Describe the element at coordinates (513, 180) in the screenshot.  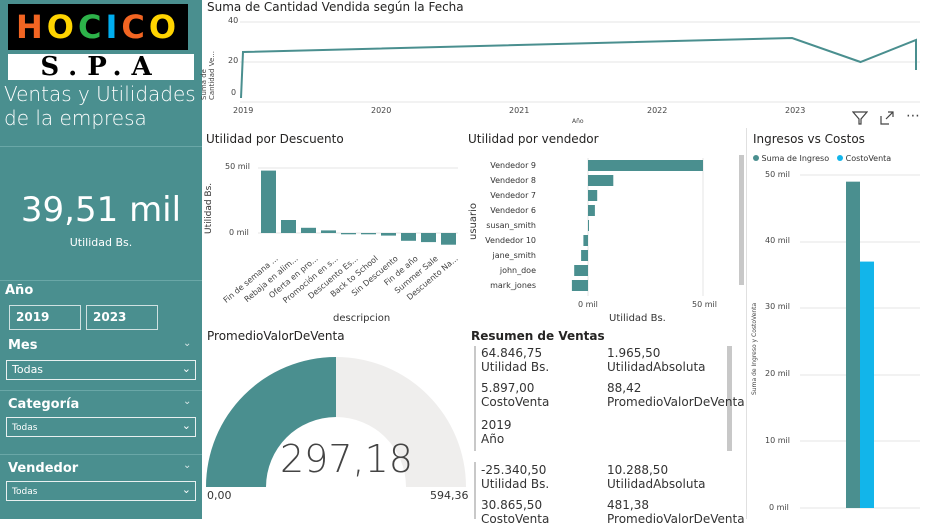
I see `y-tick-label: Vendedor 8` at that location.